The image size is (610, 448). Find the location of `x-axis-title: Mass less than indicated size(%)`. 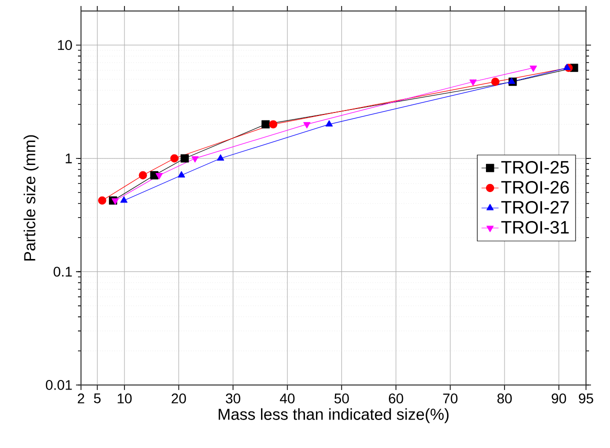

x-axis-title: Mass less than indicated size(%) is located at coordinates (333, 416).